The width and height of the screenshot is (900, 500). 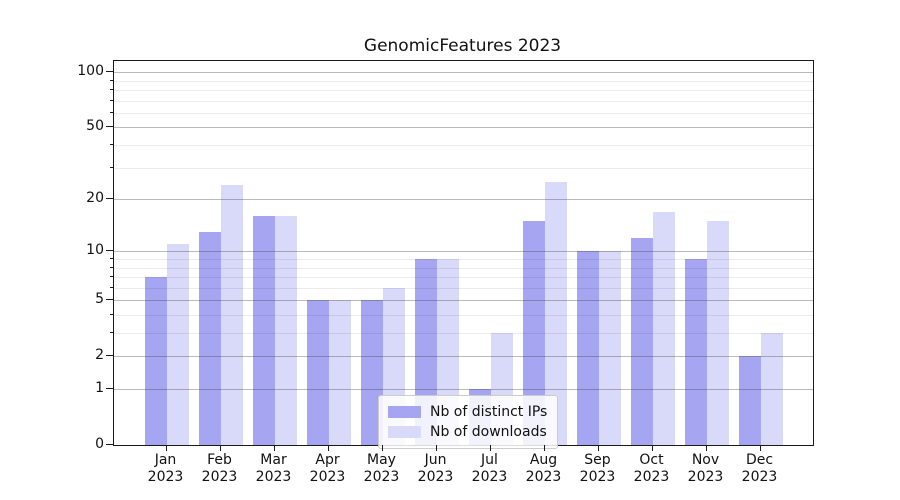 What do you see at coordinates (99, 444) in the screenshot?
I see `y-tick-label: 0` at bounding box center [99, 444].